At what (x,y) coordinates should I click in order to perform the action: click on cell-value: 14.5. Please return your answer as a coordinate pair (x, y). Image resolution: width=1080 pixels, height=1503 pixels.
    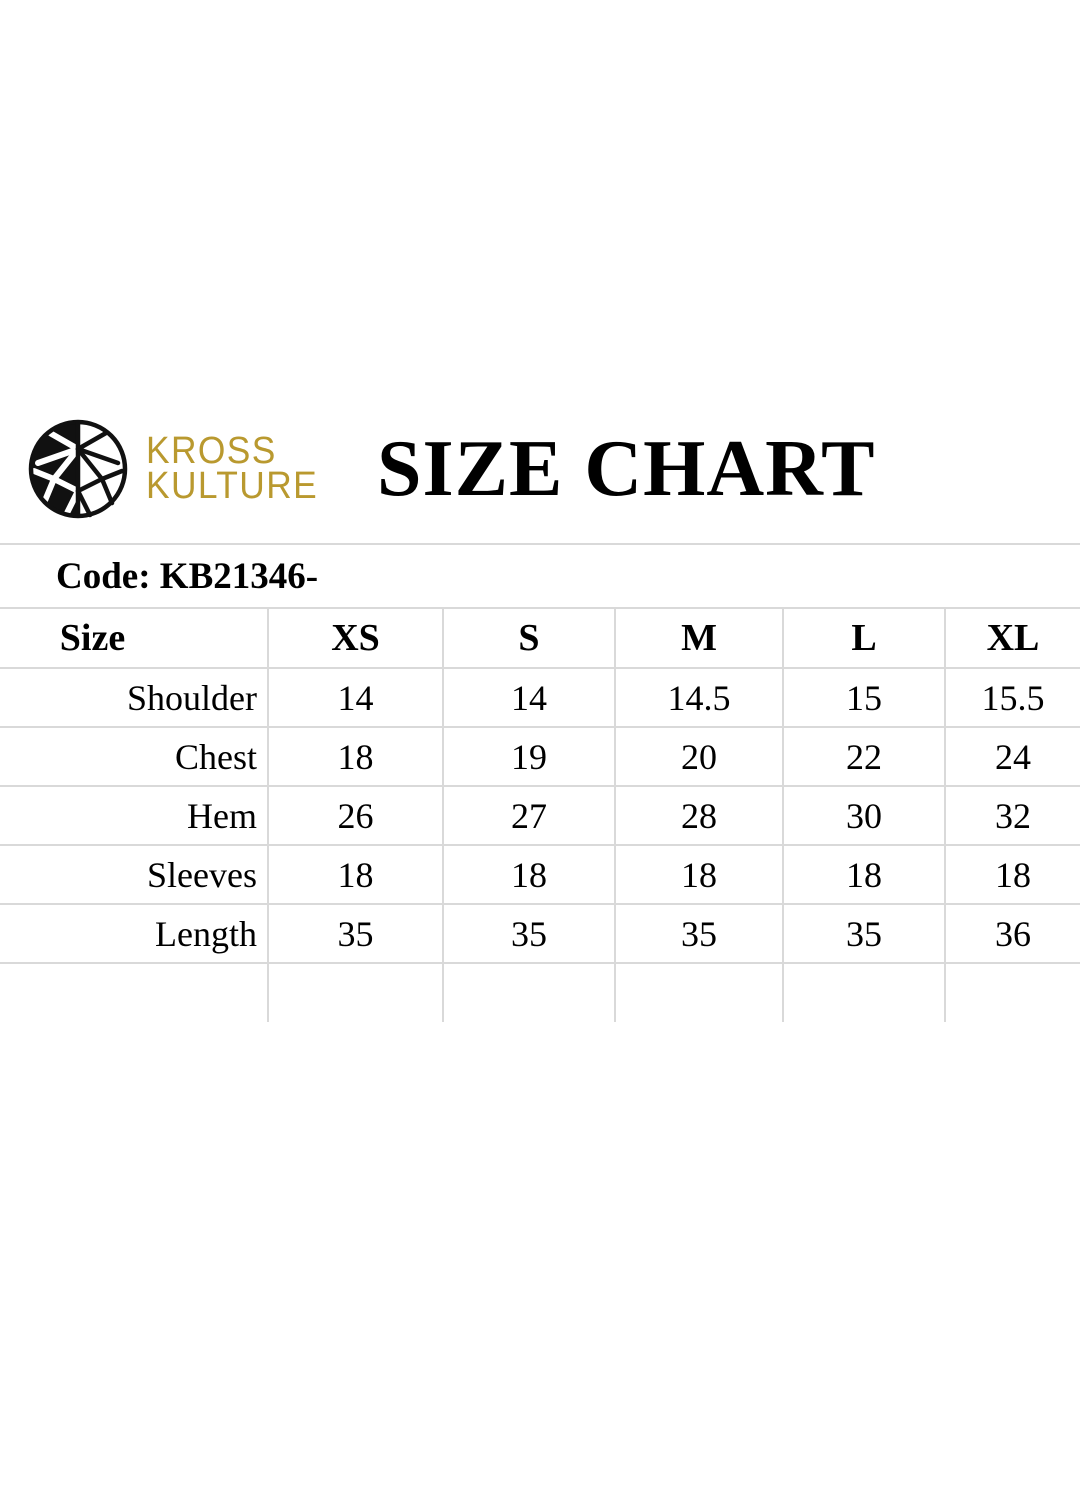
    Looking at the image, I should click on (699, 697).